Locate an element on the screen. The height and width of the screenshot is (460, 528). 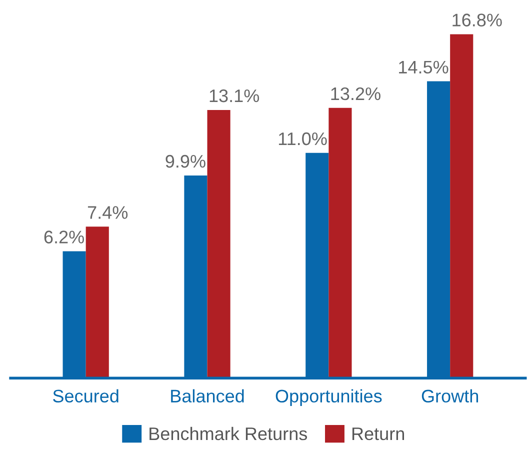
data-label: 13.2% is located at coordinates (355, 93).